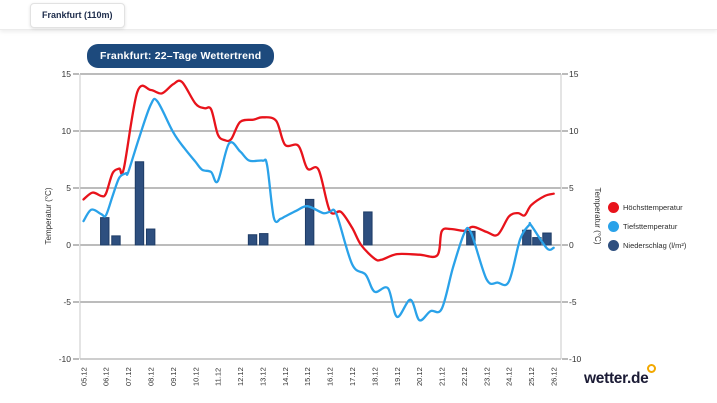 Image resolution: width=717 pixels, height=403 pixels. I want to click on x-axis-tick-label: 24.12, so click(509, 376).